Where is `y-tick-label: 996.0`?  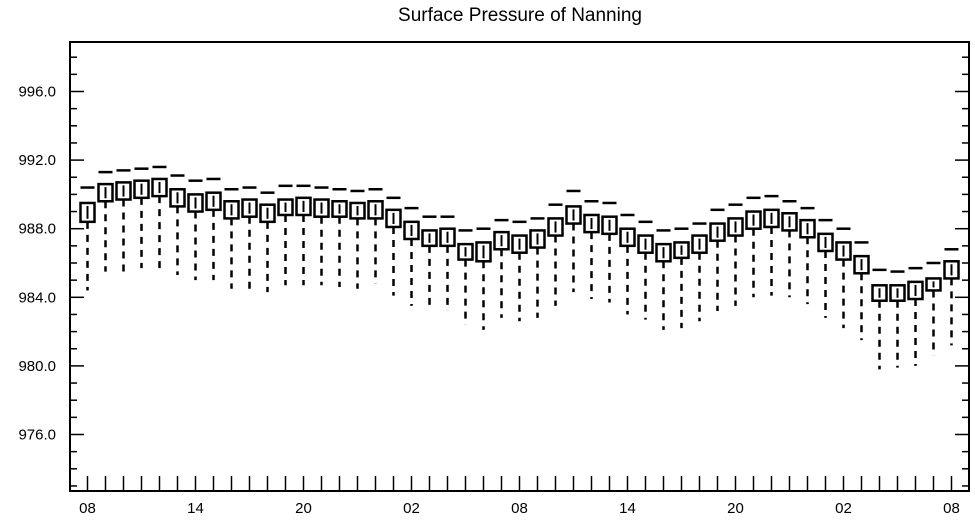 y-tick-label: 996.0 is located at coordinates (37, 92).